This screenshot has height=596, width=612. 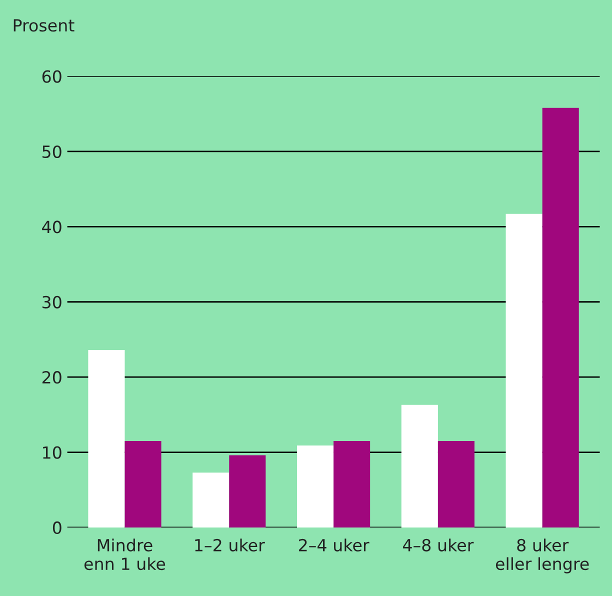 I want to click on x-tick-label: 8 uker eller lengre, so click(x=542, y=556).